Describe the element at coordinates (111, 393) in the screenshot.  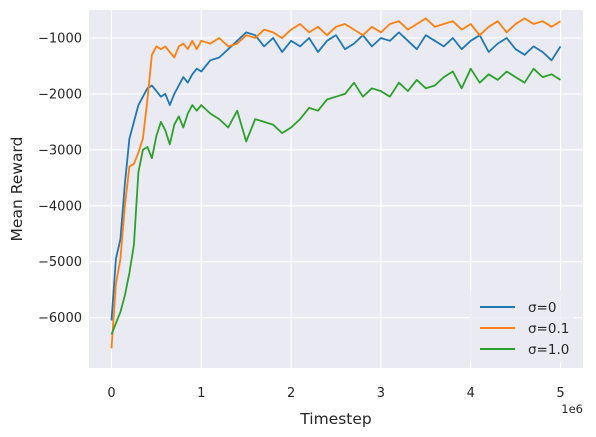
I see `x-tick-label: 0` at that location.